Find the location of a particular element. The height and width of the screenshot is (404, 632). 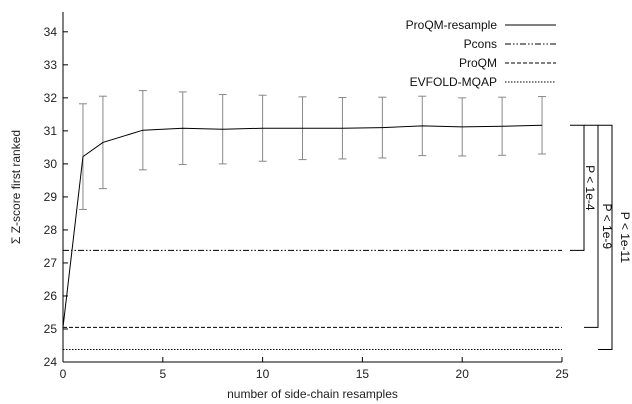

x-axis-title: number of side-chain resamples is located at coordinates (312, 394).